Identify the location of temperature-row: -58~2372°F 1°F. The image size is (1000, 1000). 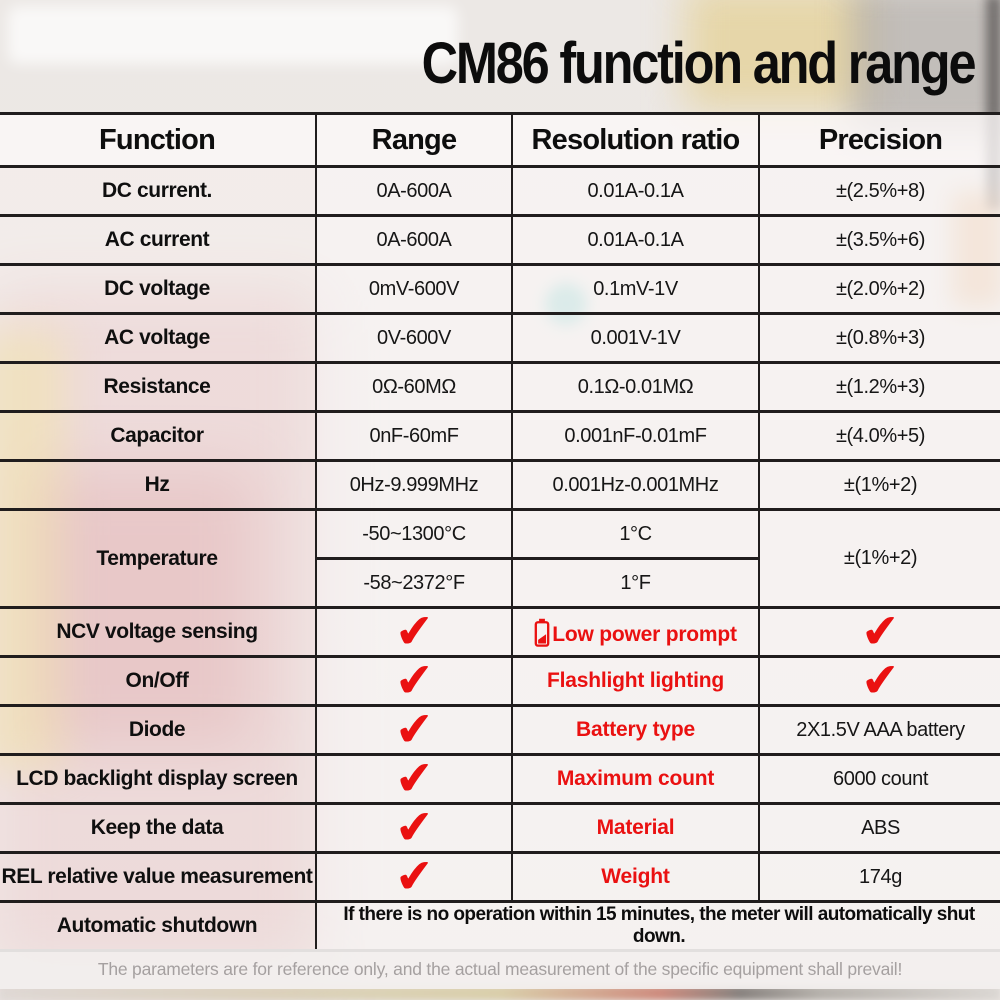
(500, 583).